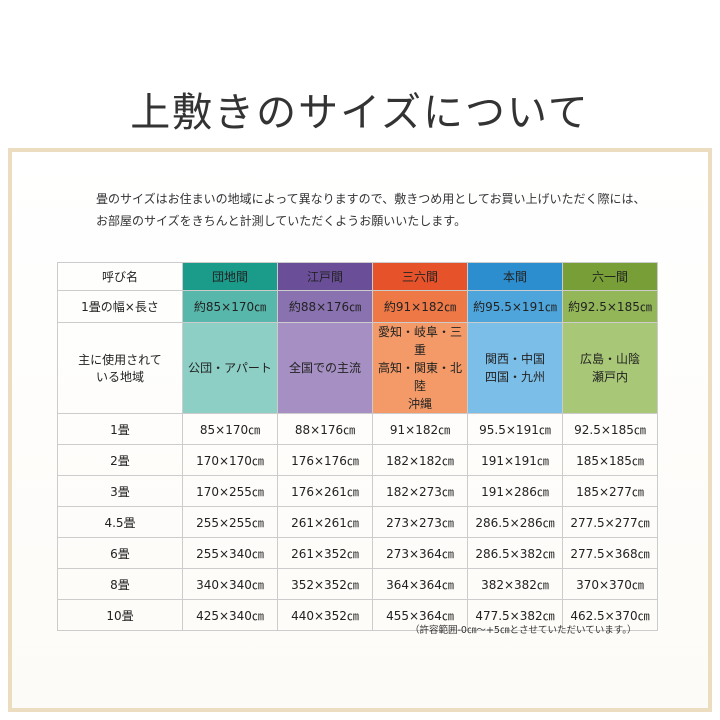  I want to click on cell: 286.5×286㎝, so click(515, 522).